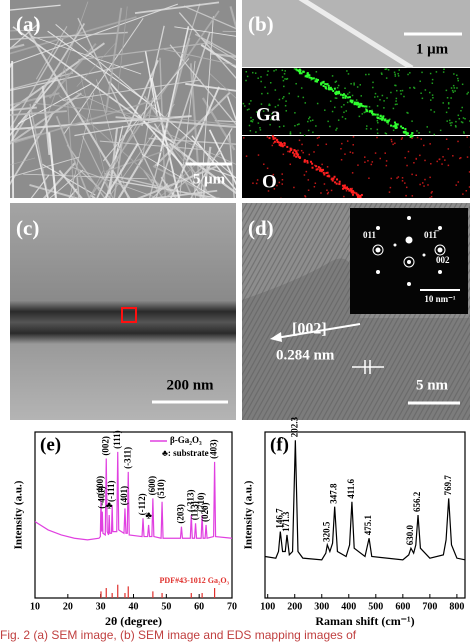 This screenshot has height=642, width=474. I want to click on peak-label: 320.5, so click(326, 531).